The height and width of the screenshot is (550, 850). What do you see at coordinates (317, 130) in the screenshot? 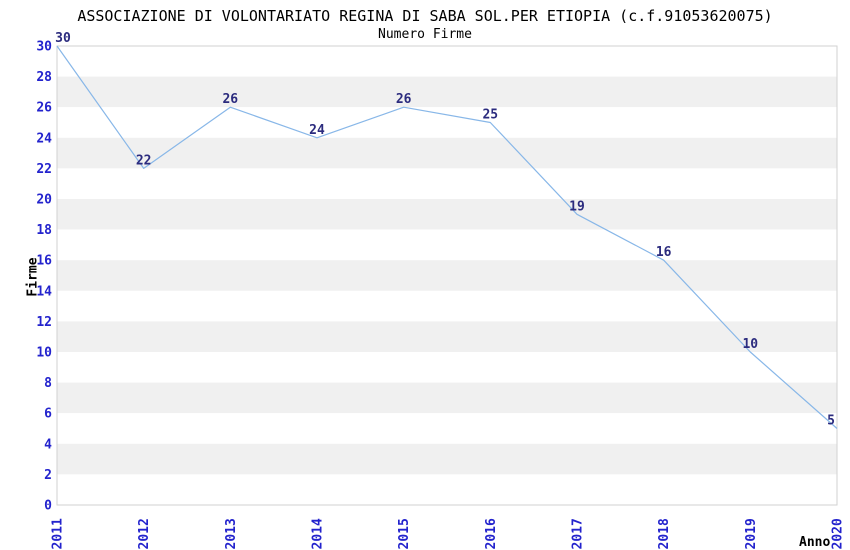
I see `data-point-label: 24` at bounding box center [317, 130].